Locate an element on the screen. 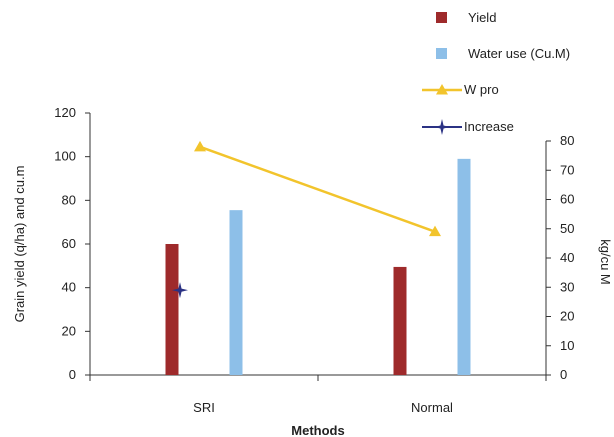  points is located at coordinates (180, 290).